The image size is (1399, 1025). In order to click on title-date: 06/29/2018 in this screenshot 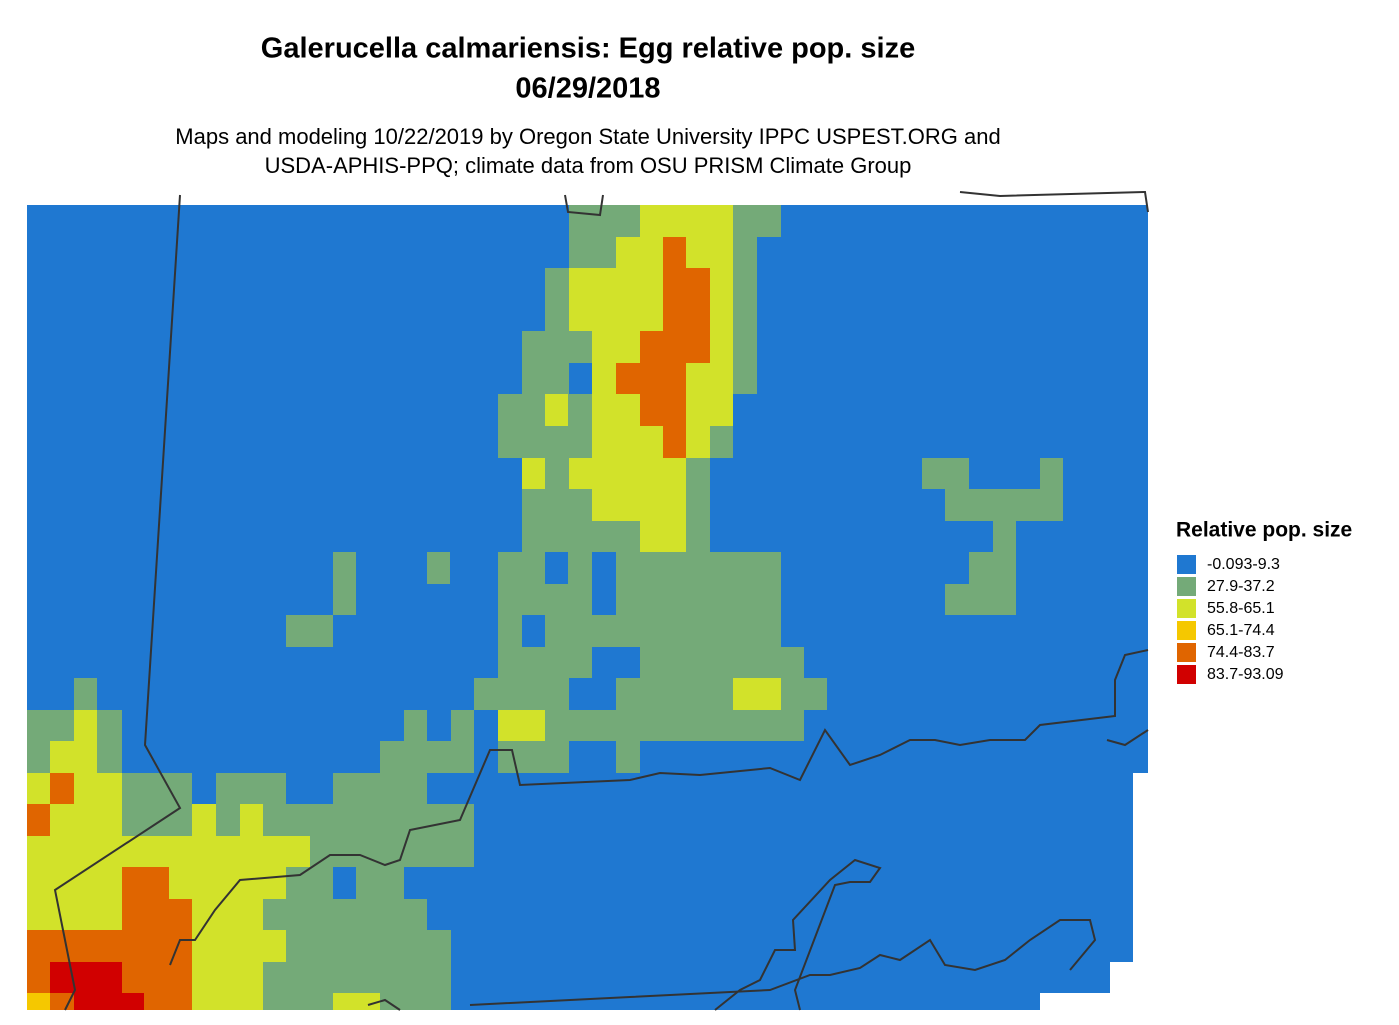, I will do `click(587, 89)`.